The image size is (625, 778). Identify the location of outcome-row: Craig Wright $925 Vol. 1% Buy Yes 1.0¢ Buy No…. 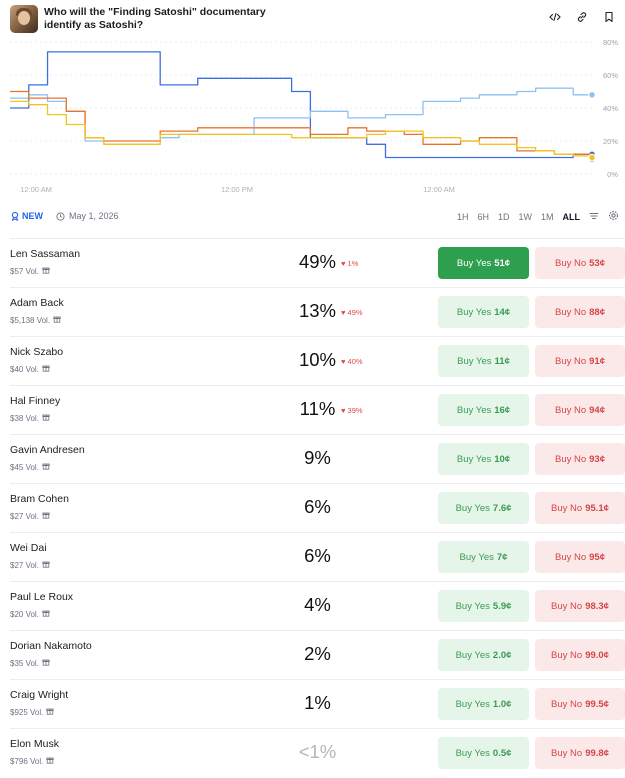
(317, 703).